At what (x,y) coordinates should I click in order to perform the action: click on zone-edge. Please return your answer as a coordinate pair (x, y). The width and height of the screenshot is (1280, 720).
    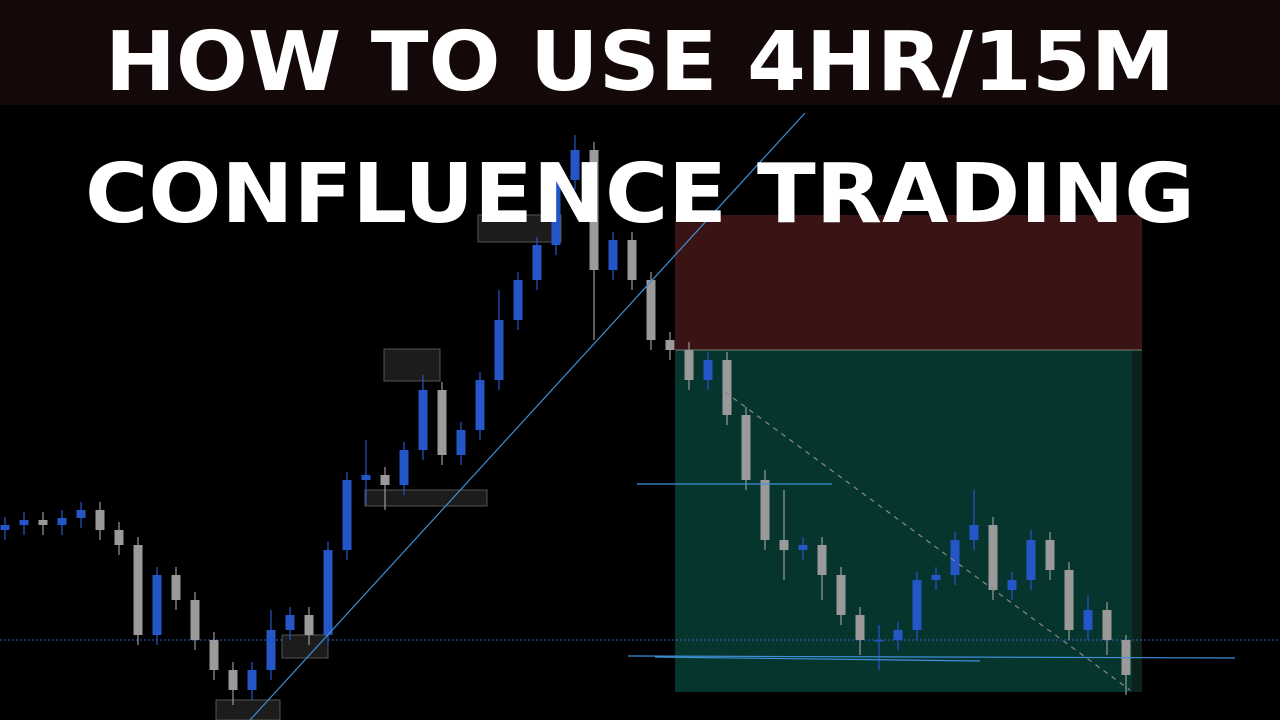
    Looking at the image, I should click on (1137, 521).